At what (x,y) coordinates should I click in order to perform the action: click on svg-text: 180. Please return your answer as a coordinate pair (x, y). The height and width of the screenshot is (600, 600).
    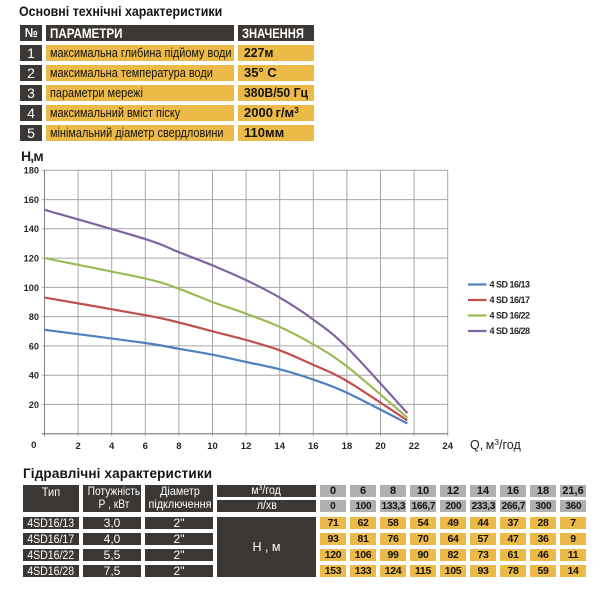
    Looking at the image, I should click on (31, 171).